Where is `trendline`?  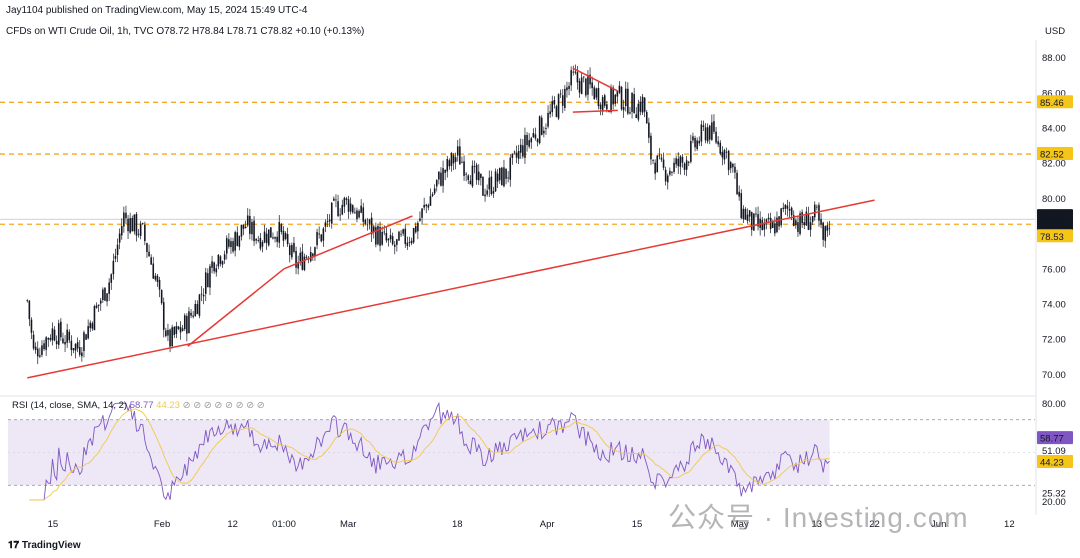
trendline is located at coordinates (348, 242).